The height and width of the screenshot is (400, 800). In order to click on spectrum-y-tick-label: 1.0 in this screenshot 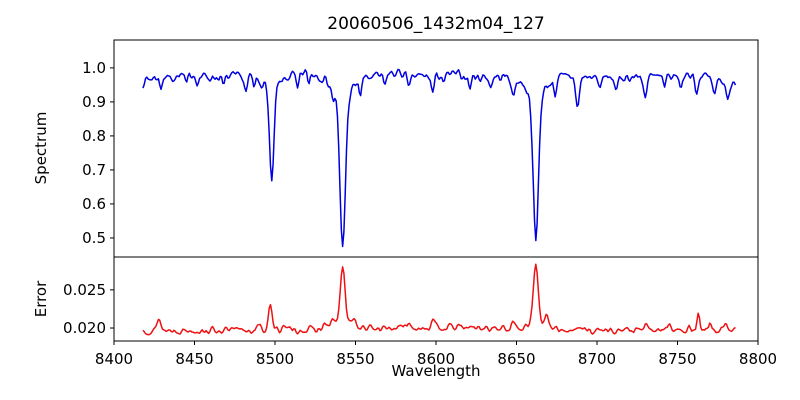, I will do `click(94, 68)`.